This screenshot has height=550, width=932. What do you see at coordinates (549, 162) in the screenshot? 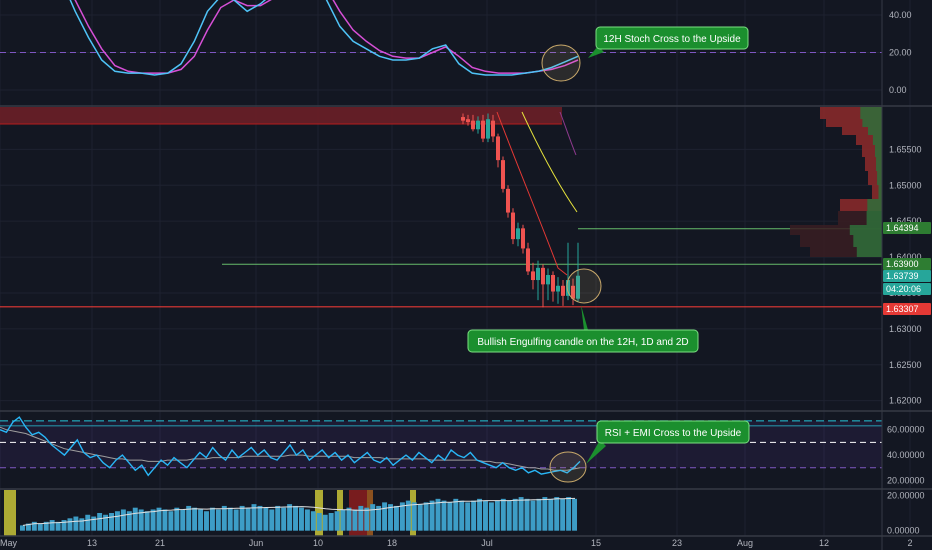
I see `moving-average-slow` at bounding box center [549, 162].